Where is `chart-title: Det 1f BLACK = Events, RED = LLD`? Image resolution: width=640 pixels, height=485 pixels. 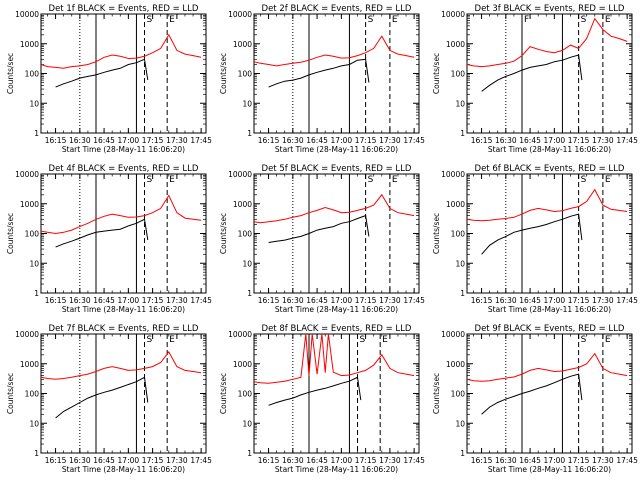 chart-title: Det 1f BLACK = Events, RED = LLD is located at coordinates (124, 9).